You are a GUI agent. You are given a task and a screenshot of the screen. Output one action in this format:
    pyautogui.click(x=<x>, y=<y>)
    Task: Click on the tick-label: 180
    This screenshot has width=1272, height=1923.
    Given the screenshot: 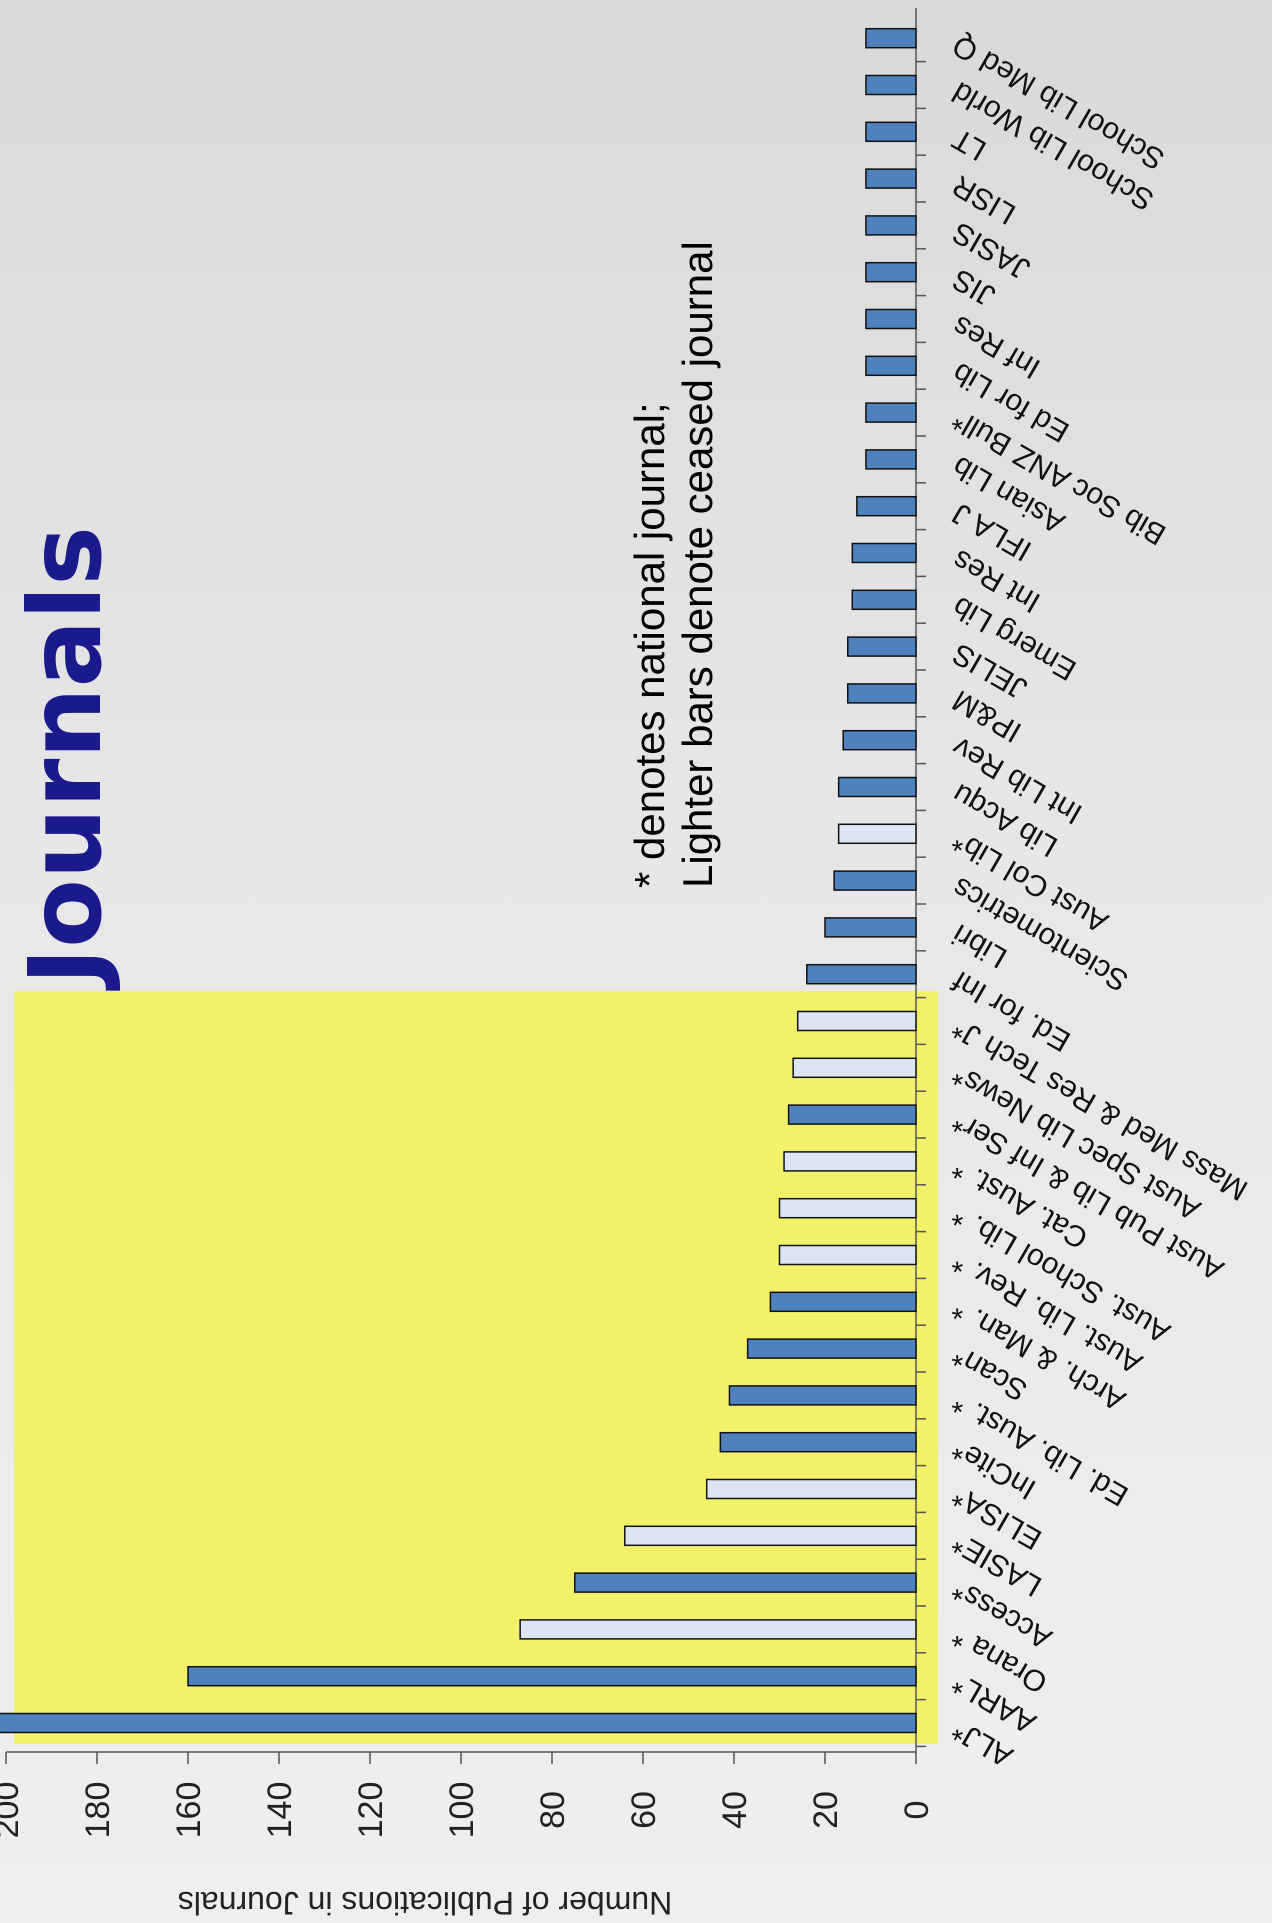 What is the action you would take?
    pyautogui.click(x=98, y=1810)
    